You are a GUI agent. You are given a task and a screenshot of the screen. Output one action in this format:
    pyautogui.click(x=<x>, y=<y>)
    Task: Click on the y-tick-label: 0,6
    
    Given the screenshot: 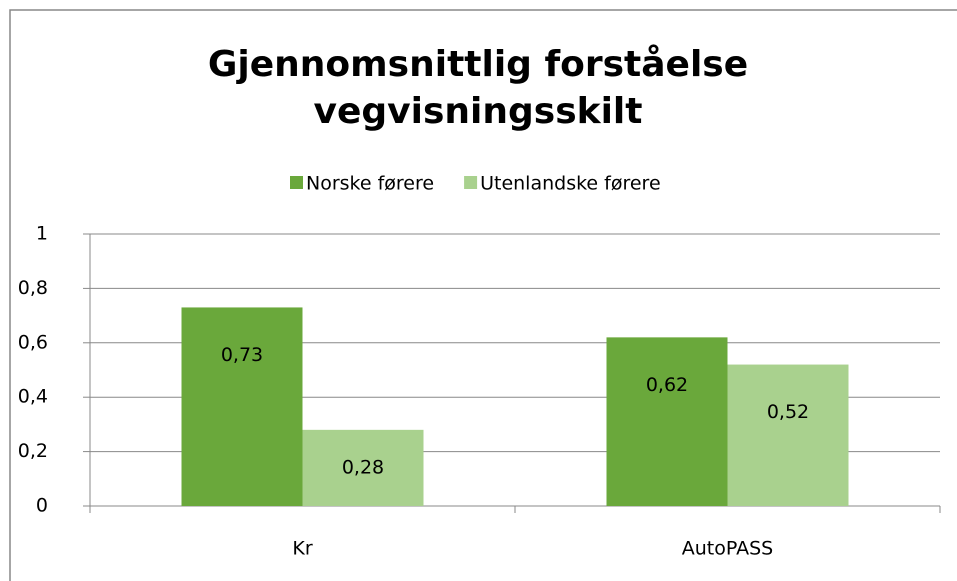 What is the action you would take?
    pyautogui.click(x=33, y=342)
    